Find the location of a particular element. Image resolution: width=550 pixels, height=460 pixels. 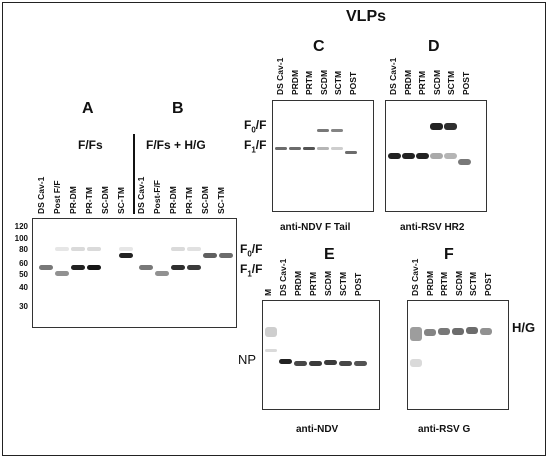

panel-f-blot is located at coordinates (458, 355).